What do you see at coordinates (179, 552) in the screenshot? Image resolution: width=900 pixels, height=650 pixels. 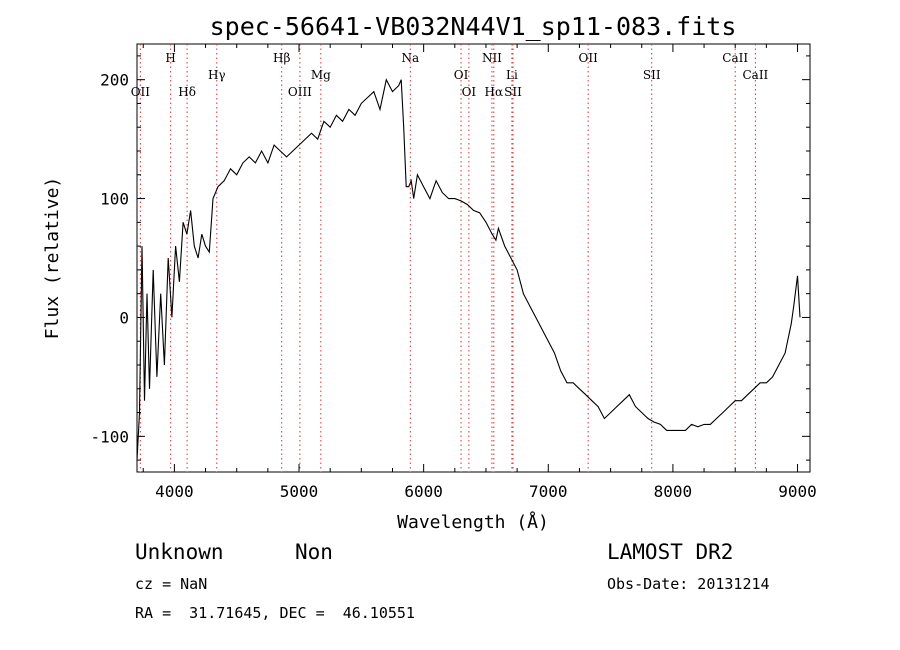 I see `class-label: Unknown` at bounding box center [179, 552].